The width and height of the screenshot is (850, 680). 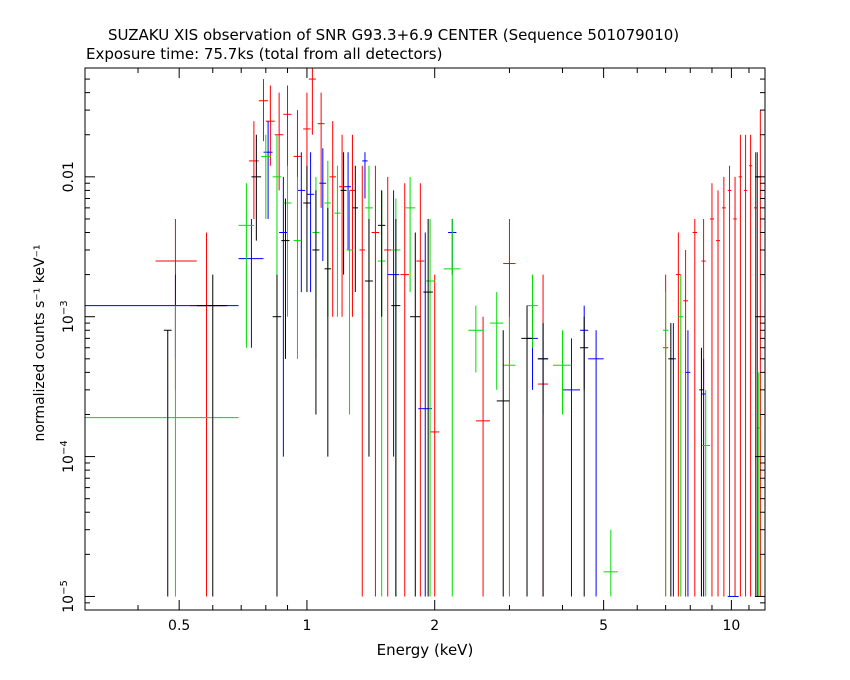 What do you see at coordinates (68, 316) in the screenshot?
I see `y-tick-label: 10−3` at bounding box center [68, 316].